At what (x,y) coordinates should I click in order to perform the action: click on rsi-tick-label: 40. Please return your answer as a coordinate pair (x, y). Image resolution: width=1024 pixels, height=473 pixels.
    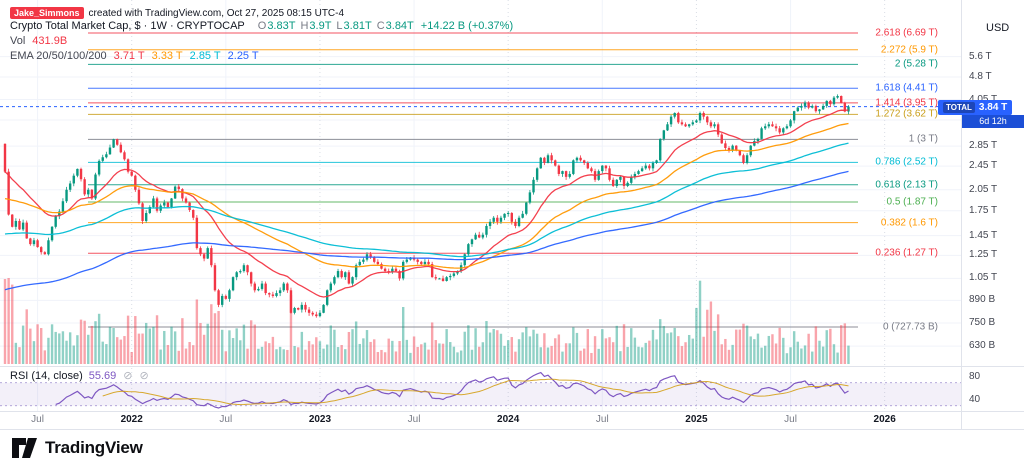
    Looking at the image, I should click on (975, 399).